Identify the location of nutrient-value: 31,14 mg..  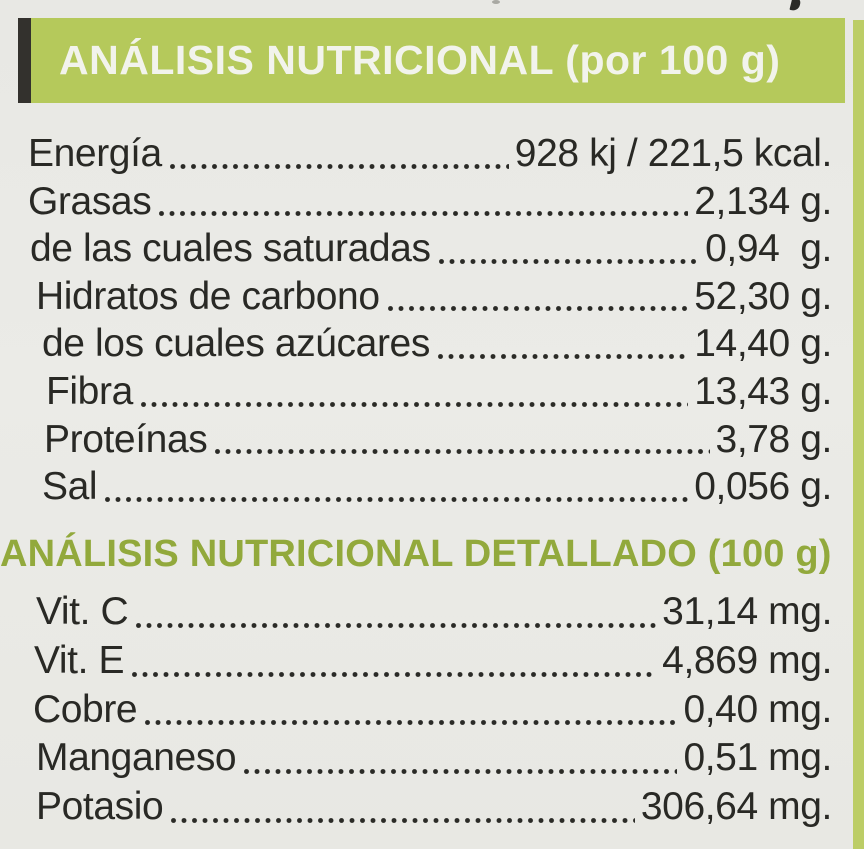
(747, 611).